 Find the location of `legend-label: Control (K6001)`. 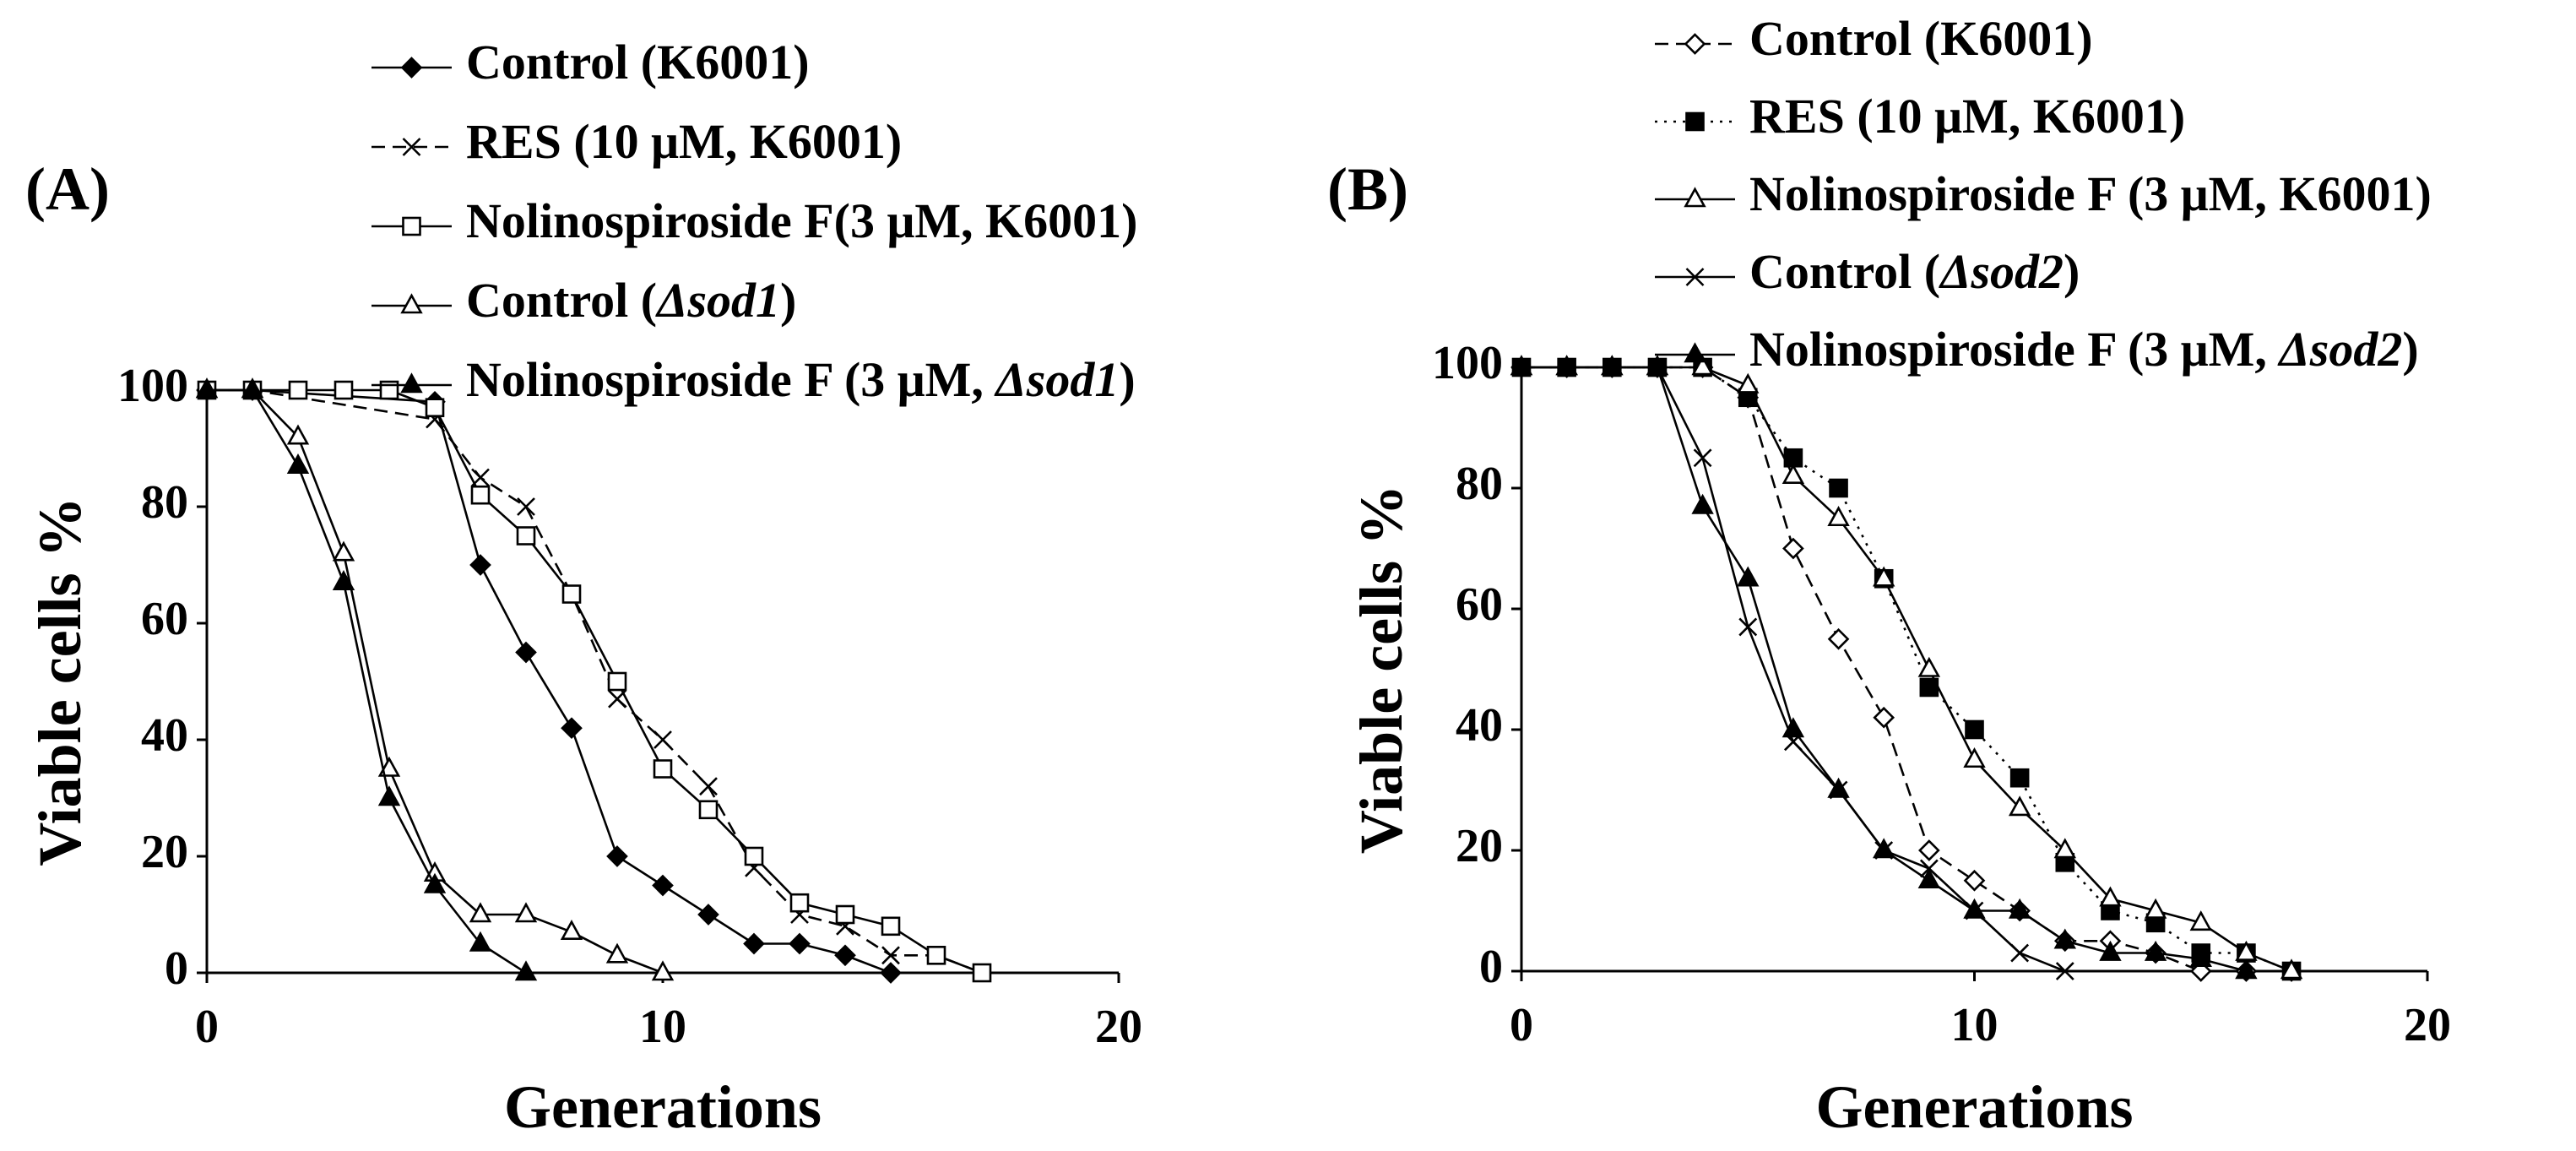

legend-label: Control (K6001) is located at coordinates (1921, 38).